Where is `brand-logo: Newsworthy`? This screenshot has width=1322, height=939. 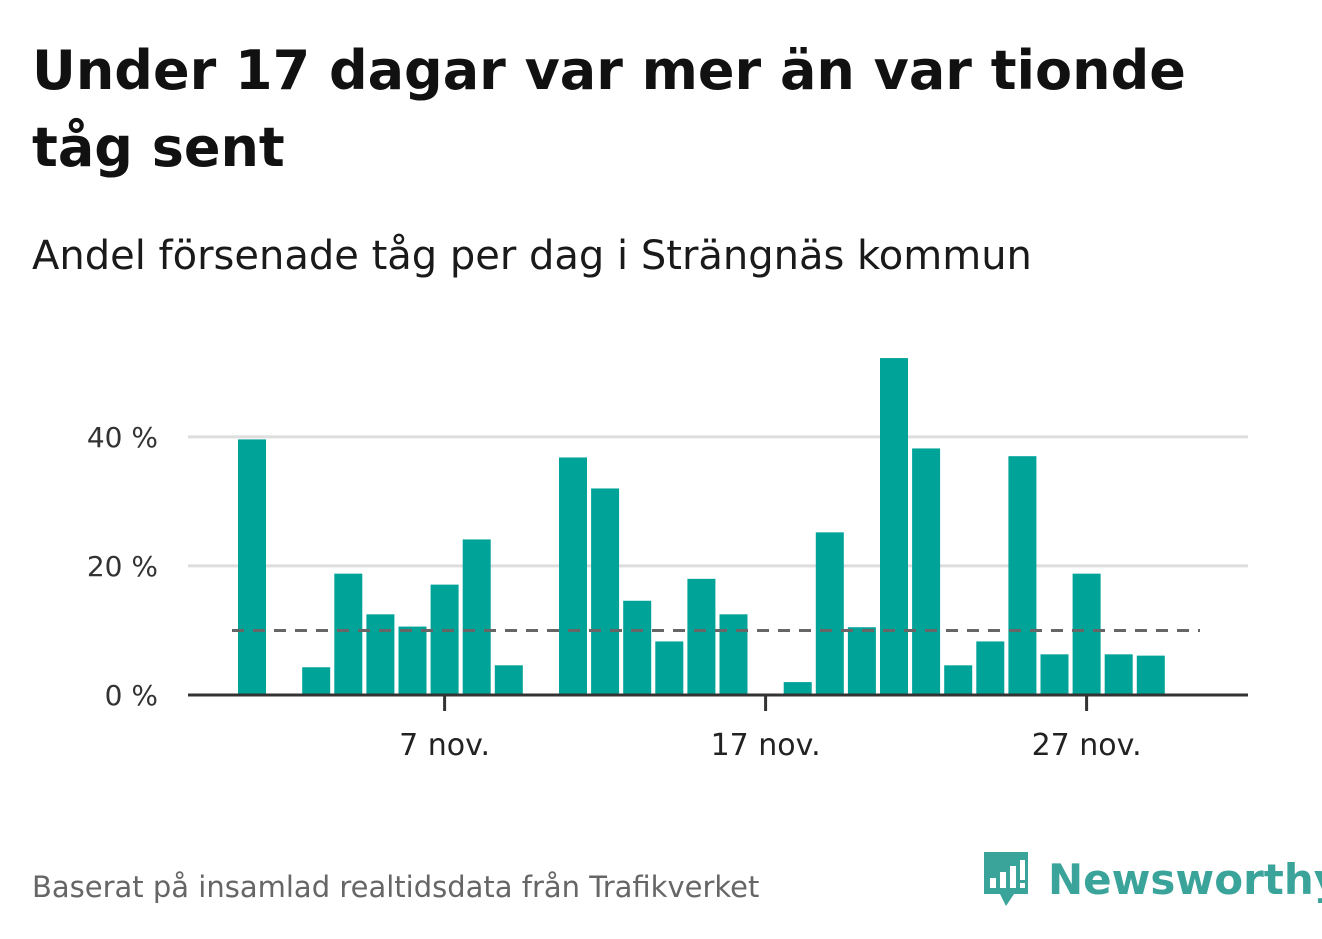
brand-logo: Newsworthy is located at coordinates (1151, 879).